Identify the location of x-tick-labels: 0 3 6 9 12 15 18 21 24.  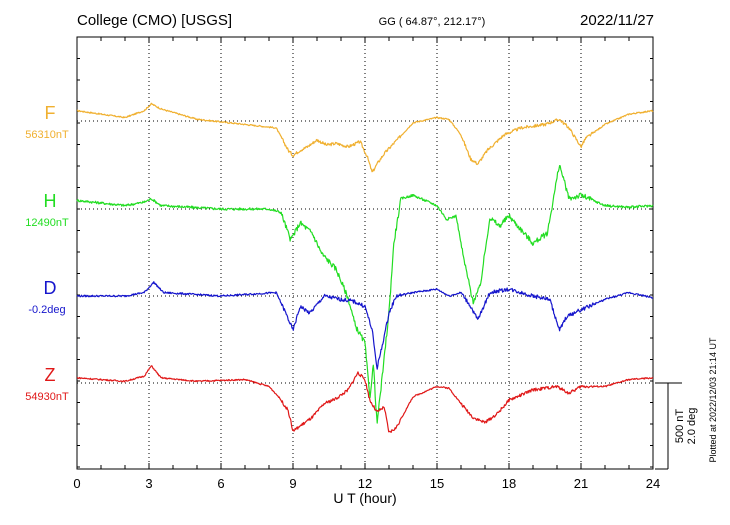
(366, 483).